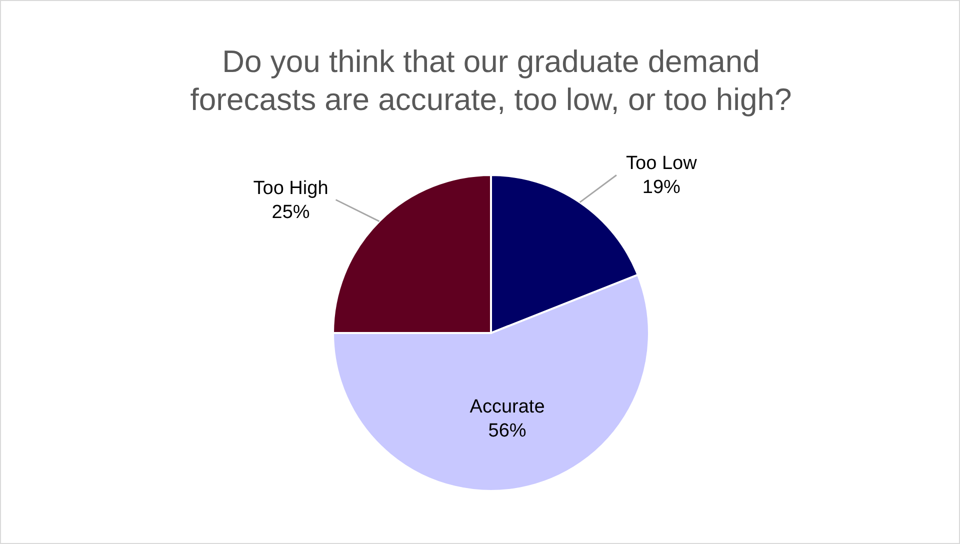  I want to click on slice-label: Too Low, so click(662, 163).